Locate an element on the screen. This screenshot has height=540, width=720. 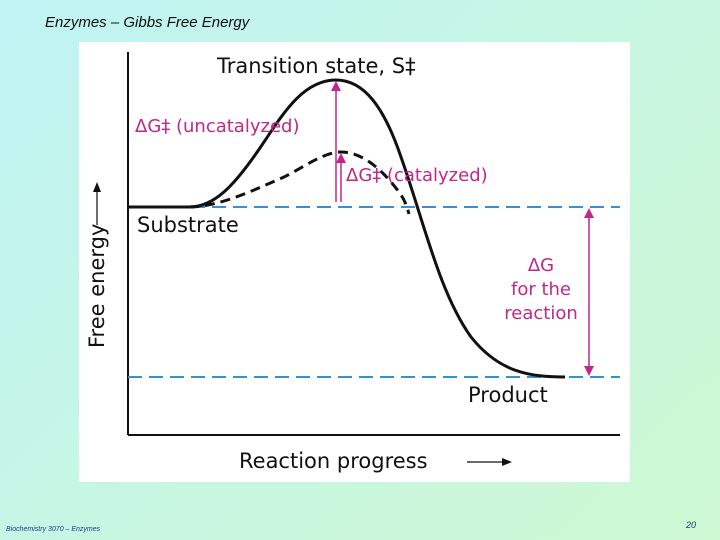
catalyzed-curve is located at coordinates (299, 182).